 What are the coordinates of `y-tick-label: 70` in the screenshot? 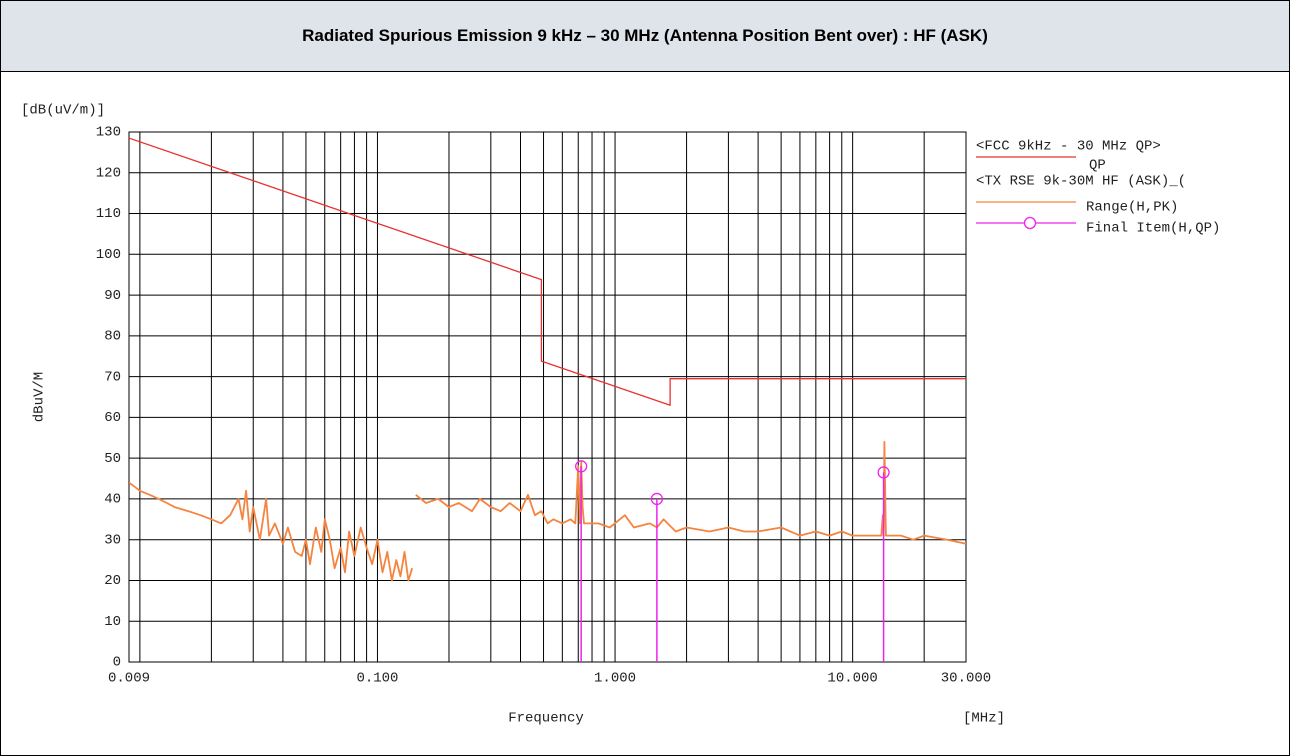 It's located at (112, 377).